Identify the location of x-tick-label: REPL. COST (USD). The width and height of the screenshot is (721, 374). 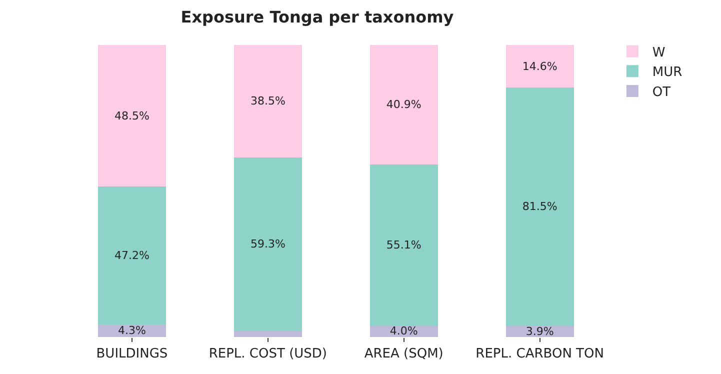
(267, 354).